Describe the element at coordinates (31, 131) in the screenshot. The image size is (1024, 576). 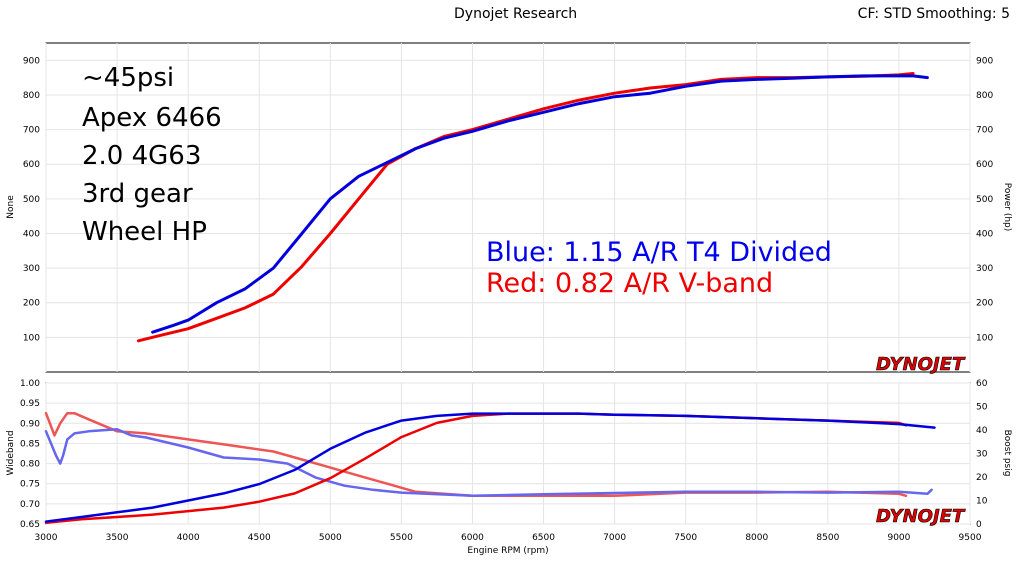
I see `power-y-tick-label: 700` at that location.